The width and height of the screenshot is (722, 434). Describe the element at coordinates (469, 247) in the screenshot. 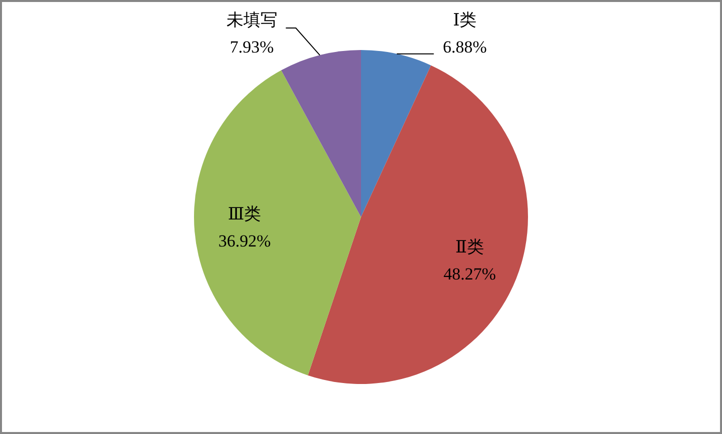

I see `slice-label: Ⅱ类` at that location.